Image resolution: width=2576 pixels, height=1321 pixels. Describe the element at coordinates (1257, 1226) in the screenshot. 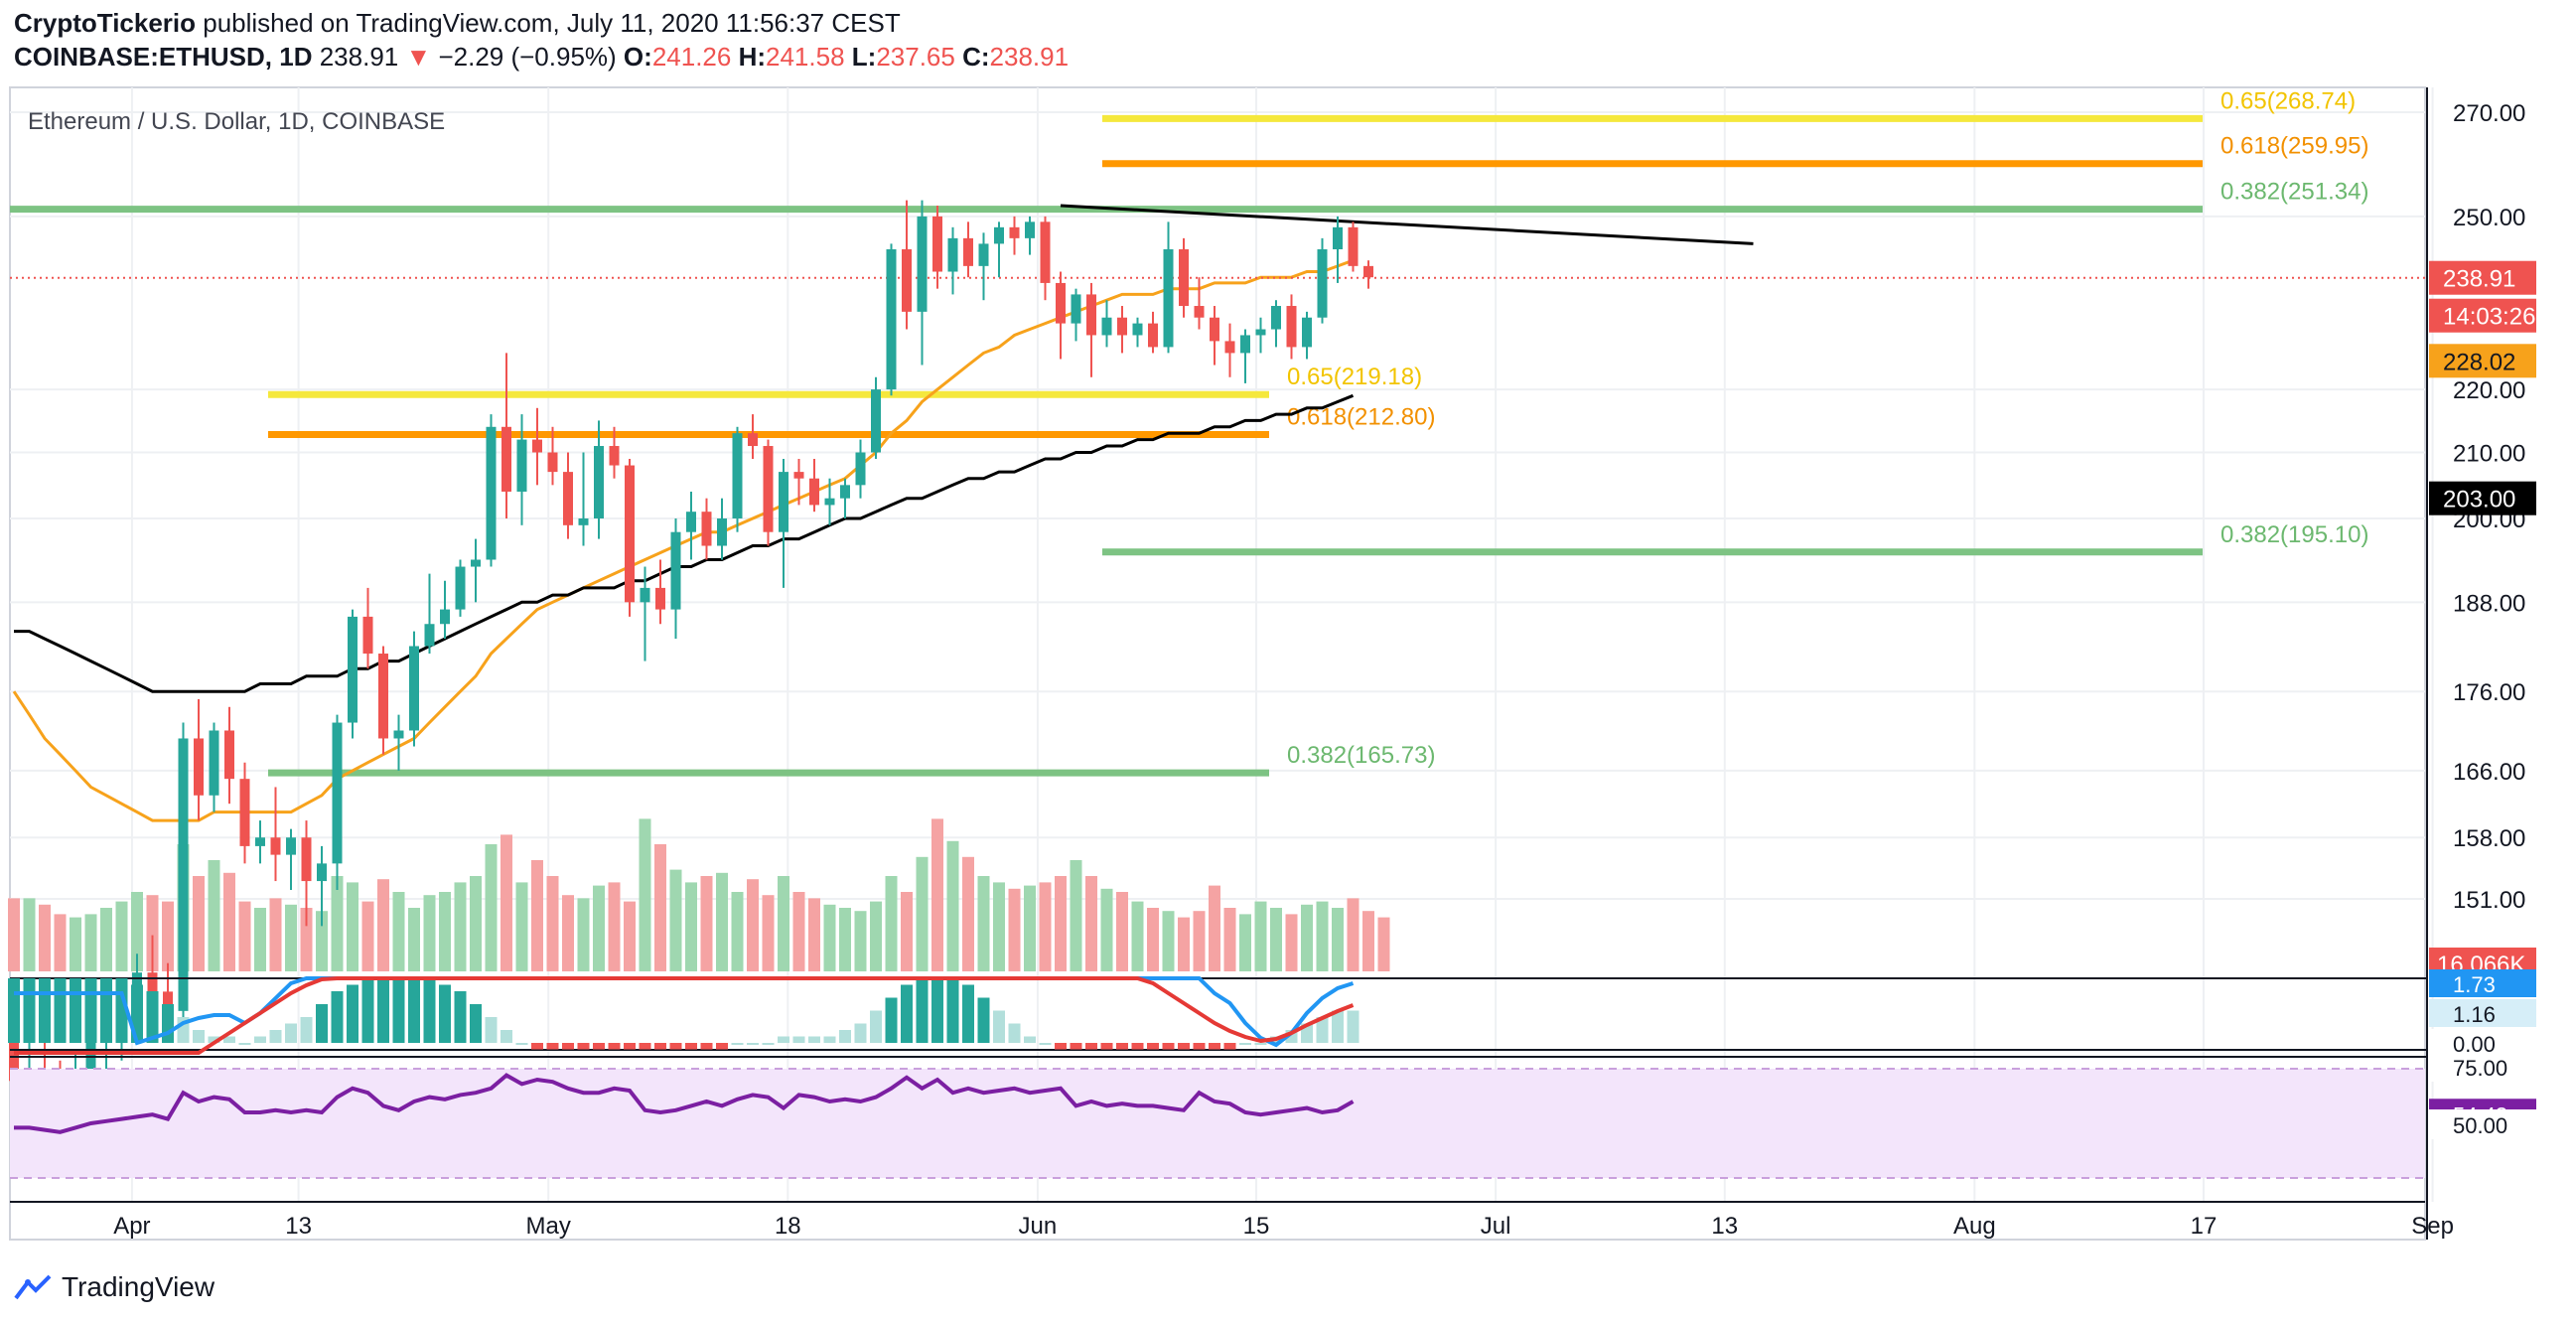

I see `time-tick-label: 15` at that location.